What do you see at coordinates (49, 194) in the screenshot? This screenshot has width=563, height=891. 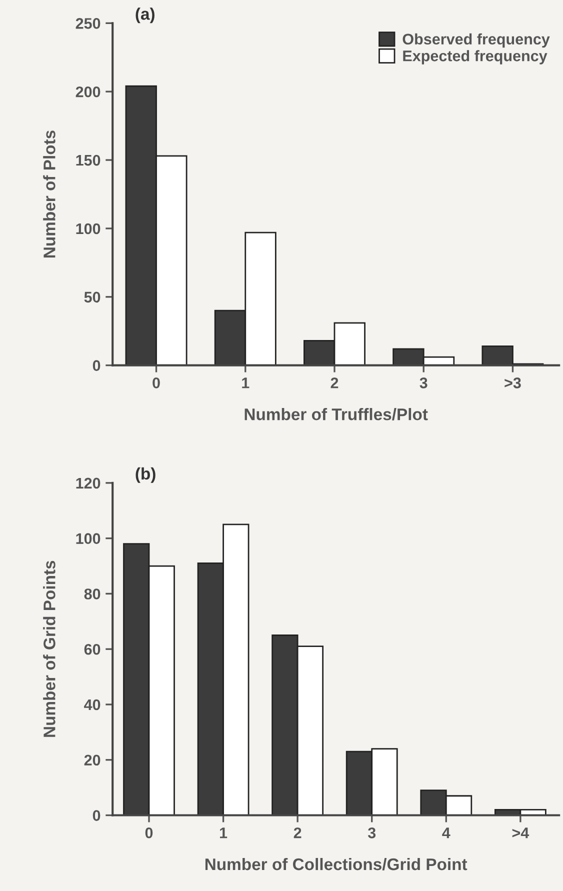 I see `y-axis-title: Number of Plots` at bounding box center [49, 194].